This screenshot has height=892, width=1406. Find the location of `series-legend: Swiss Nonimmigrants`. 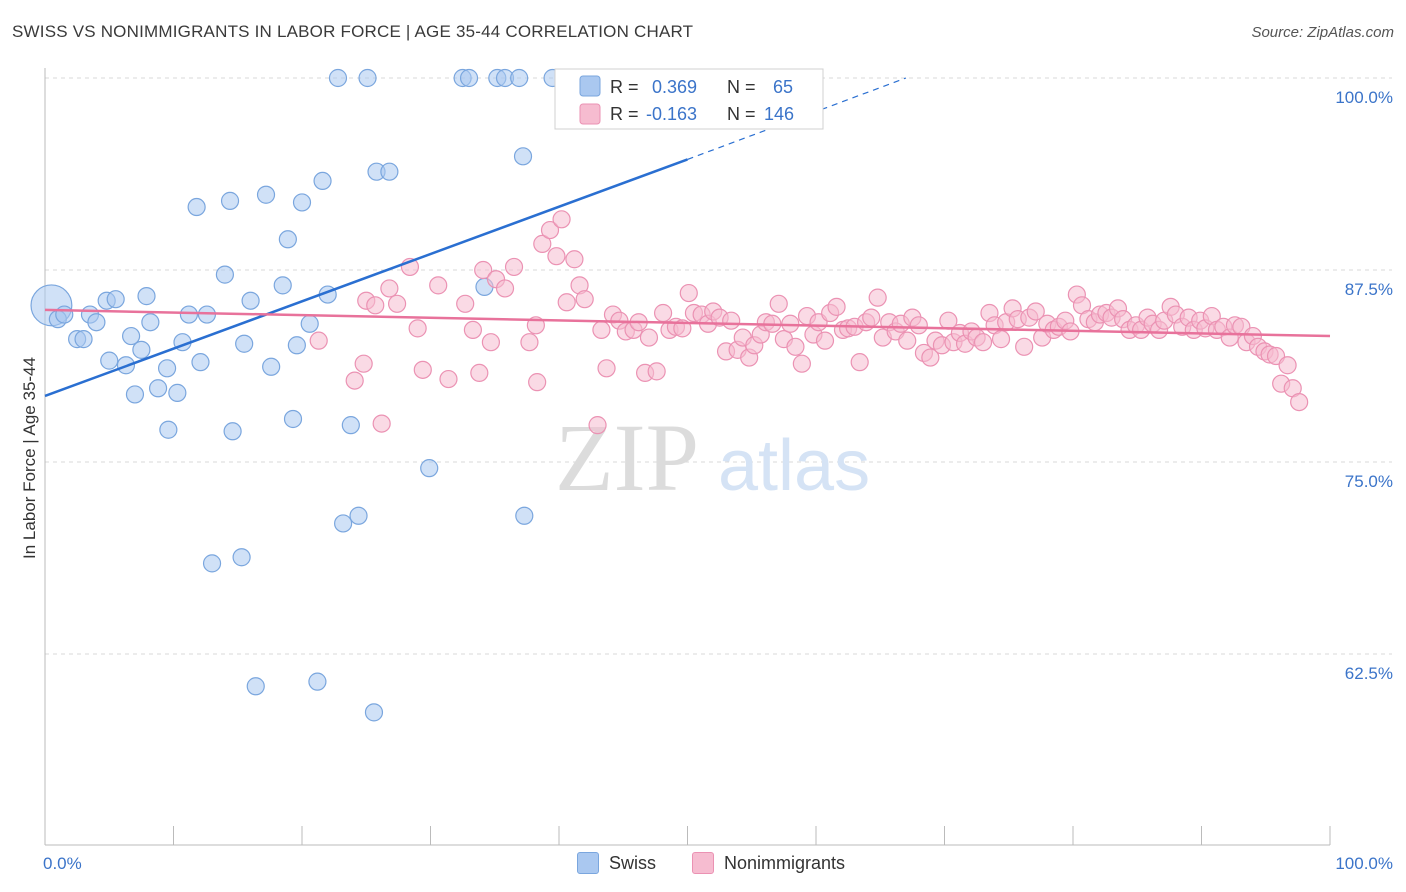

series-legend: Swiss Nonimmigrants is located at coordinates (703, 865).